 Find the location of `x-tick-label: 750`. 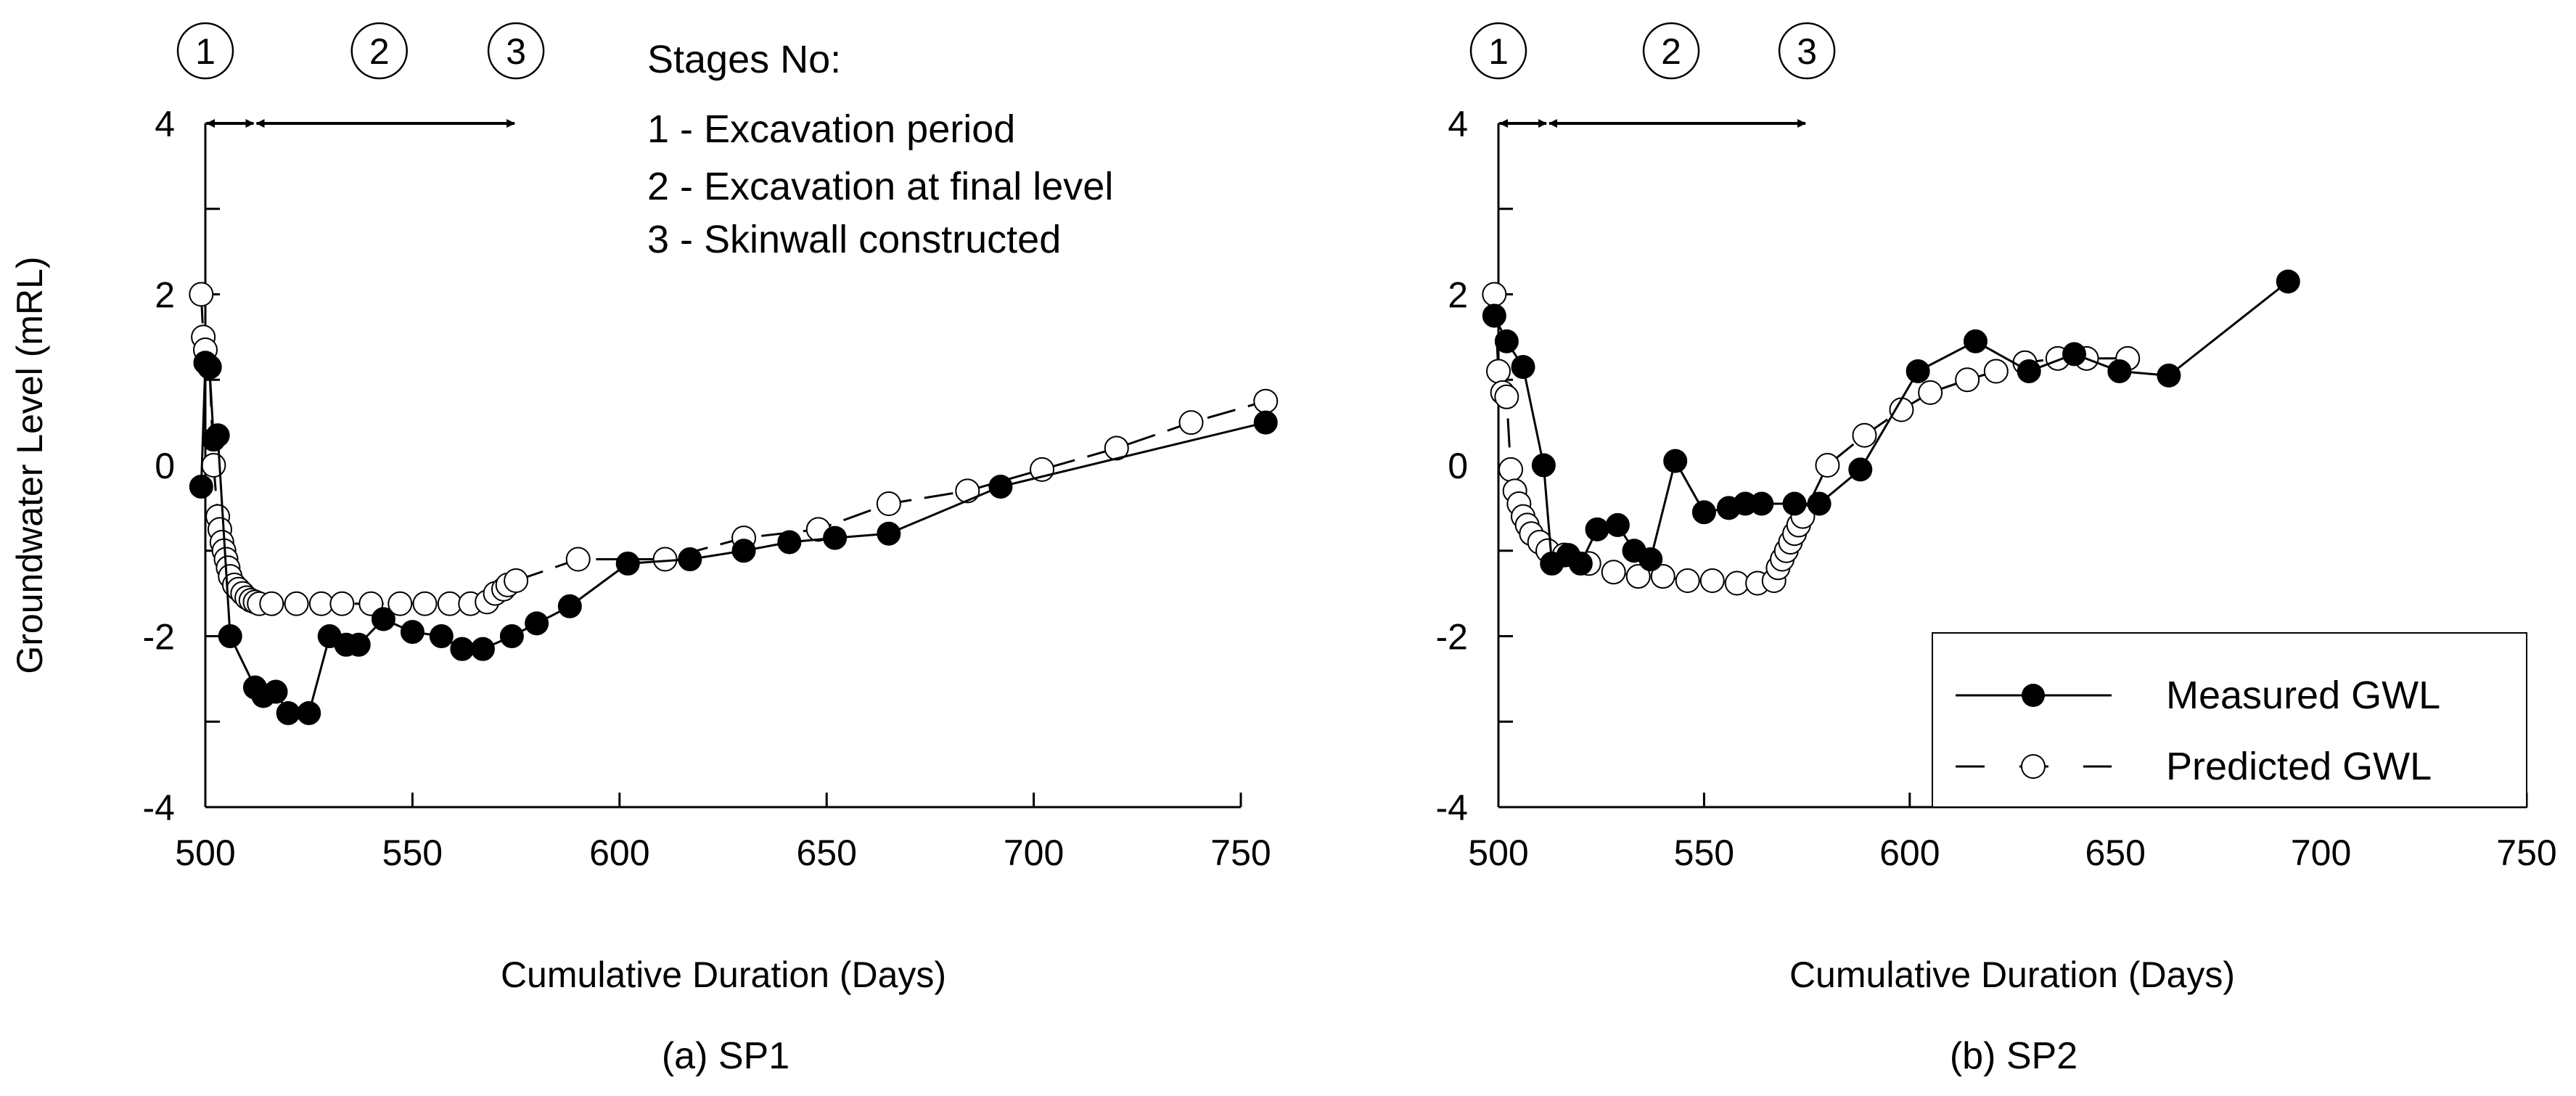

x-tick-label: 750 is located at coordinates (1240, 853).